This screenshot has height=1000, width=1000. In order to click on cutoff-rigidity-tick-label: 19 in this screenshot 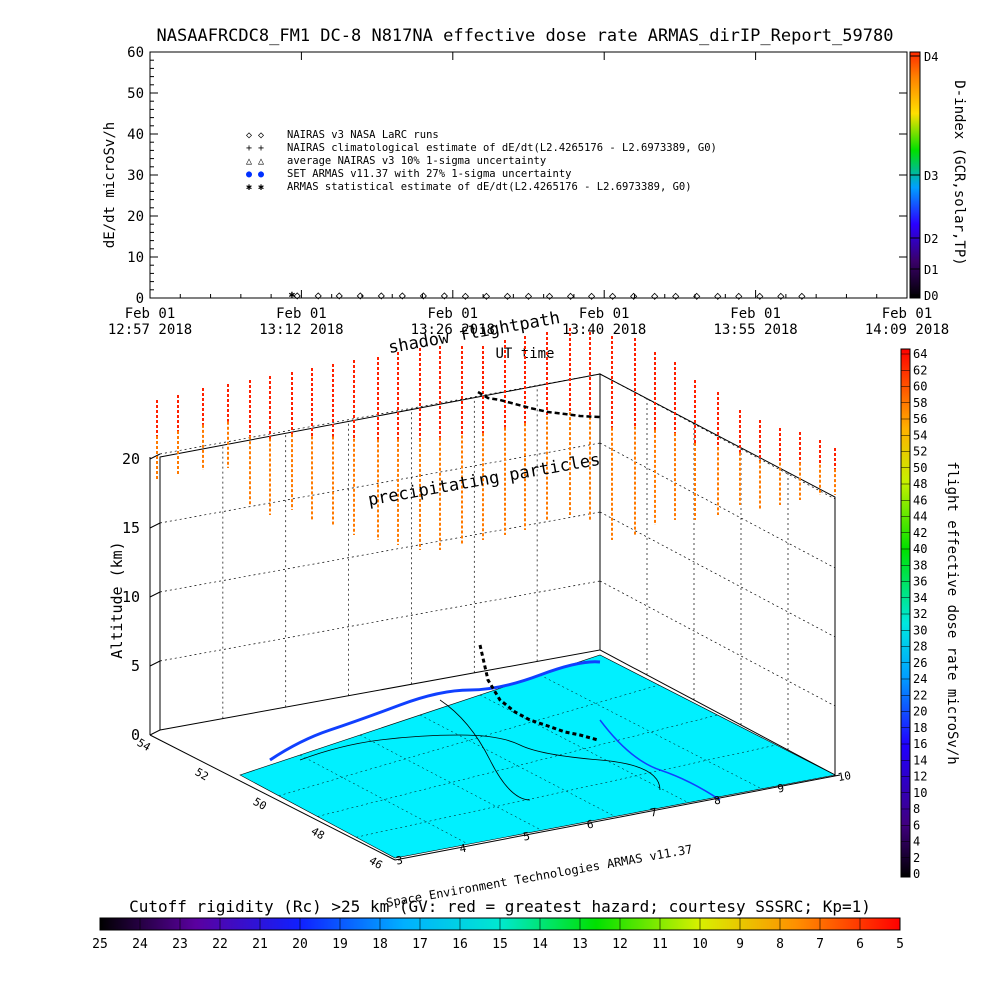, I will do `click(340, 944)`.